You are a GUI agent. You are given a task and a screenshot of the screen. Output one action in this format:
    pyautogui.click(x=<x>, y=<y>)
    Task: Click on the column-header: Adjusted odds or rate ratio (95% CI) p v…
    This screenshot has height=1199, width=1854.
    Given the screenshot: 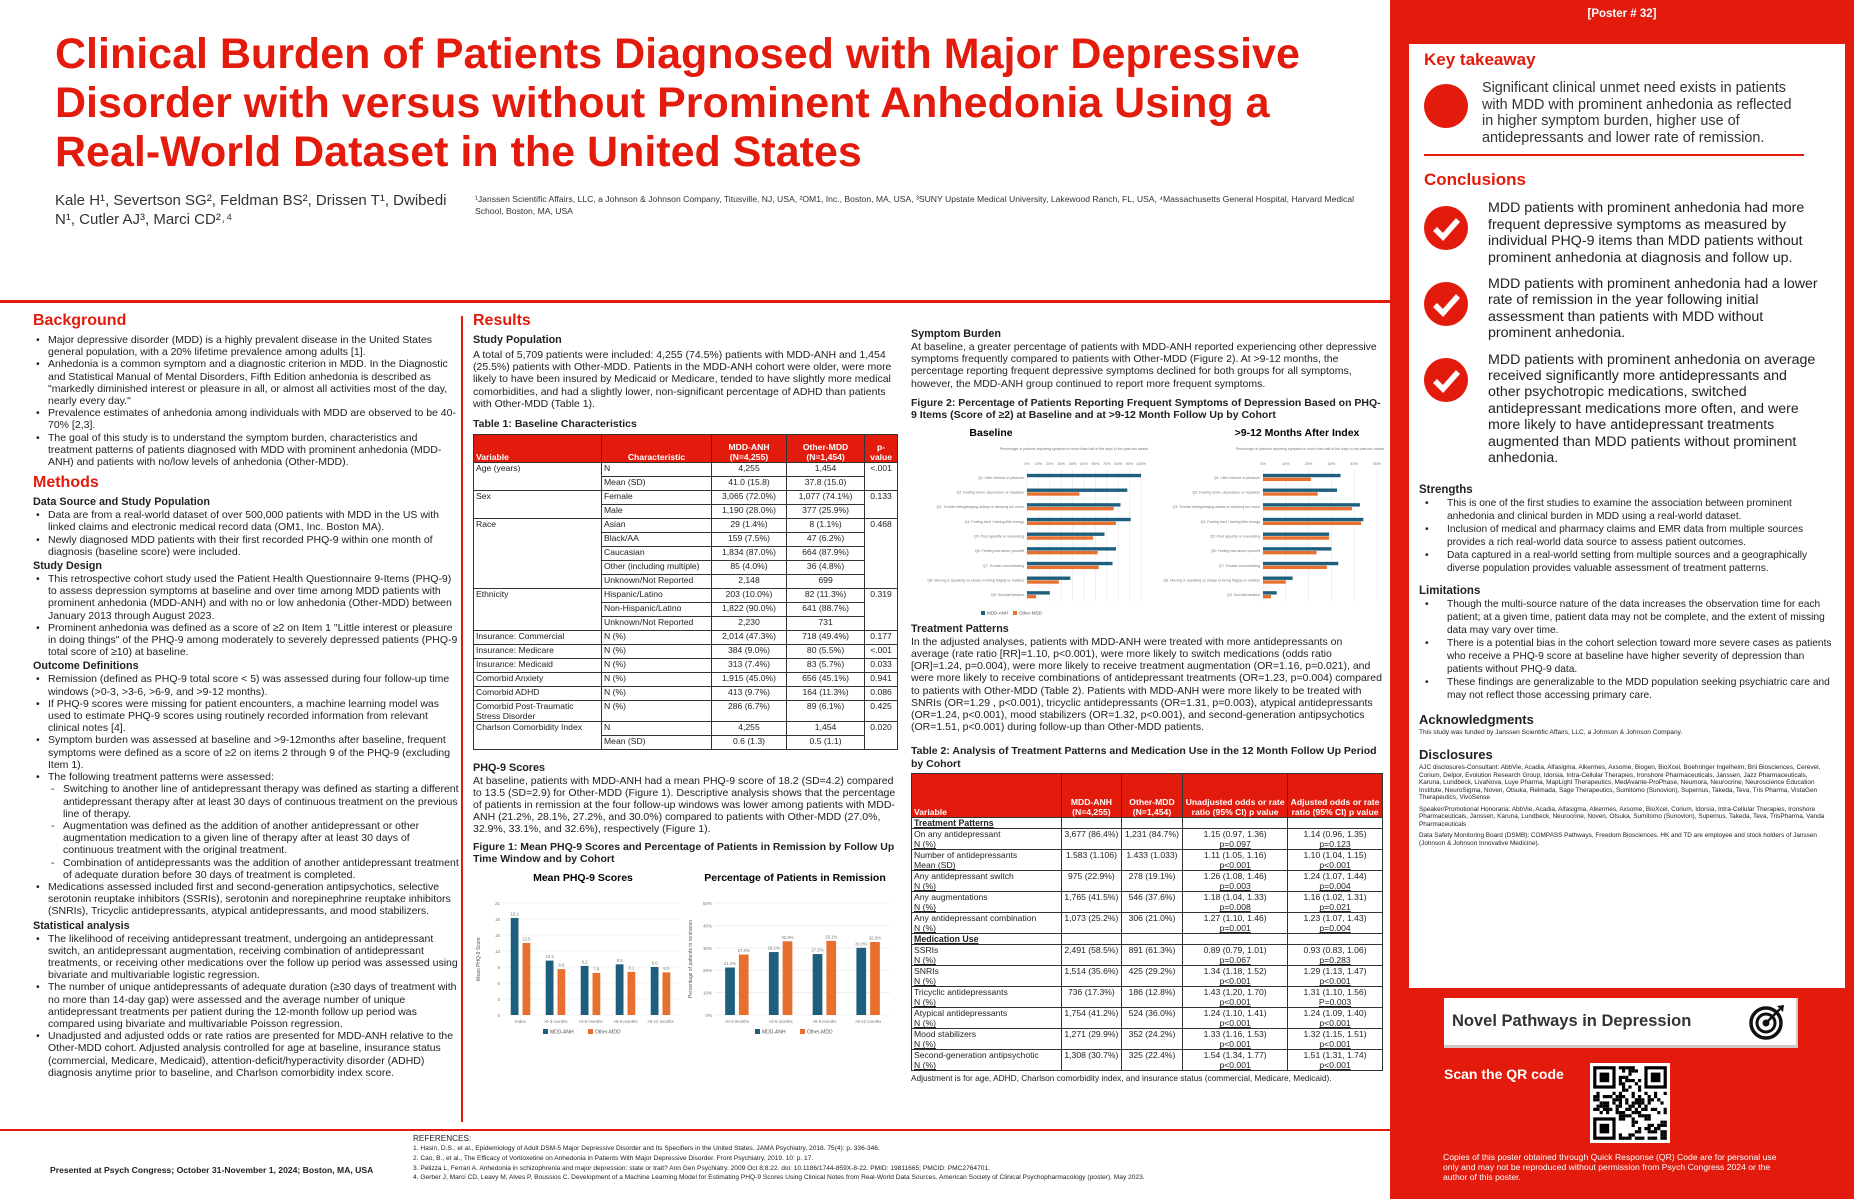 What is the action you would take?
    pyautogui.click(x=1335, y=796)
    